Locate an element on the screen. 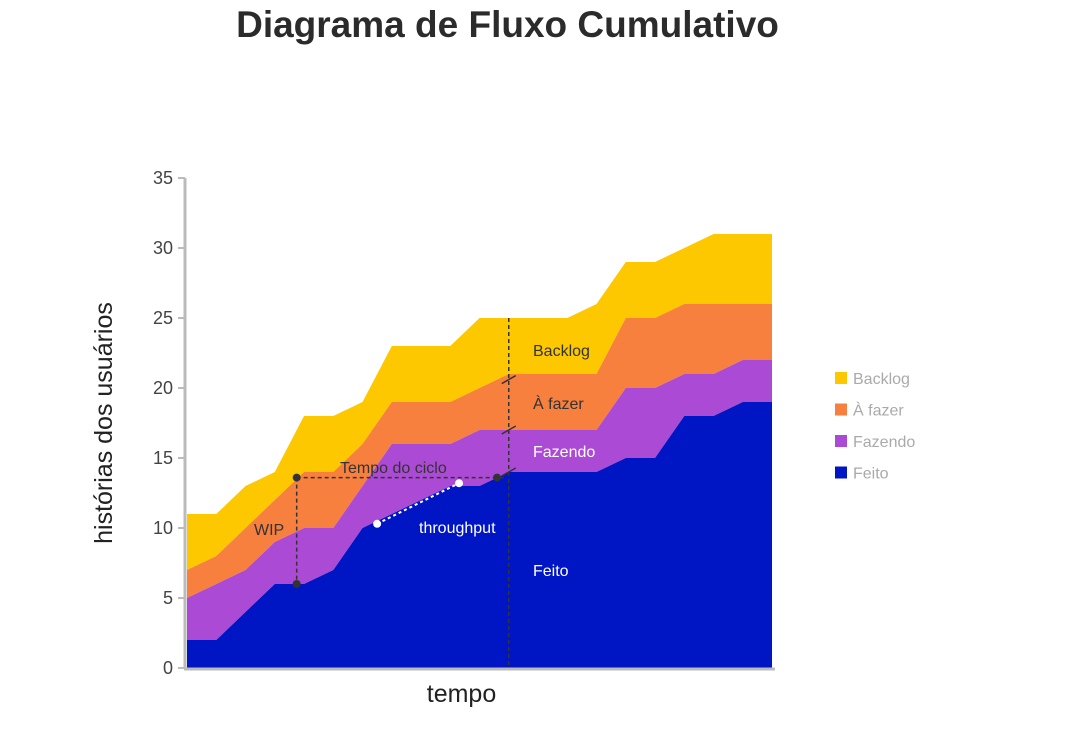 The image size is (1065, 747). y-tick-label: 20 is located at coordinates (163, 388).